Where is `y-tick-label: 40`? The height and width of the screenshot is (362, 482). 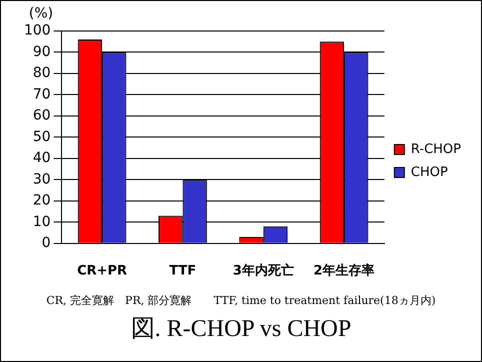 y-tick-label: 40 is located at coordinates (41, 158).